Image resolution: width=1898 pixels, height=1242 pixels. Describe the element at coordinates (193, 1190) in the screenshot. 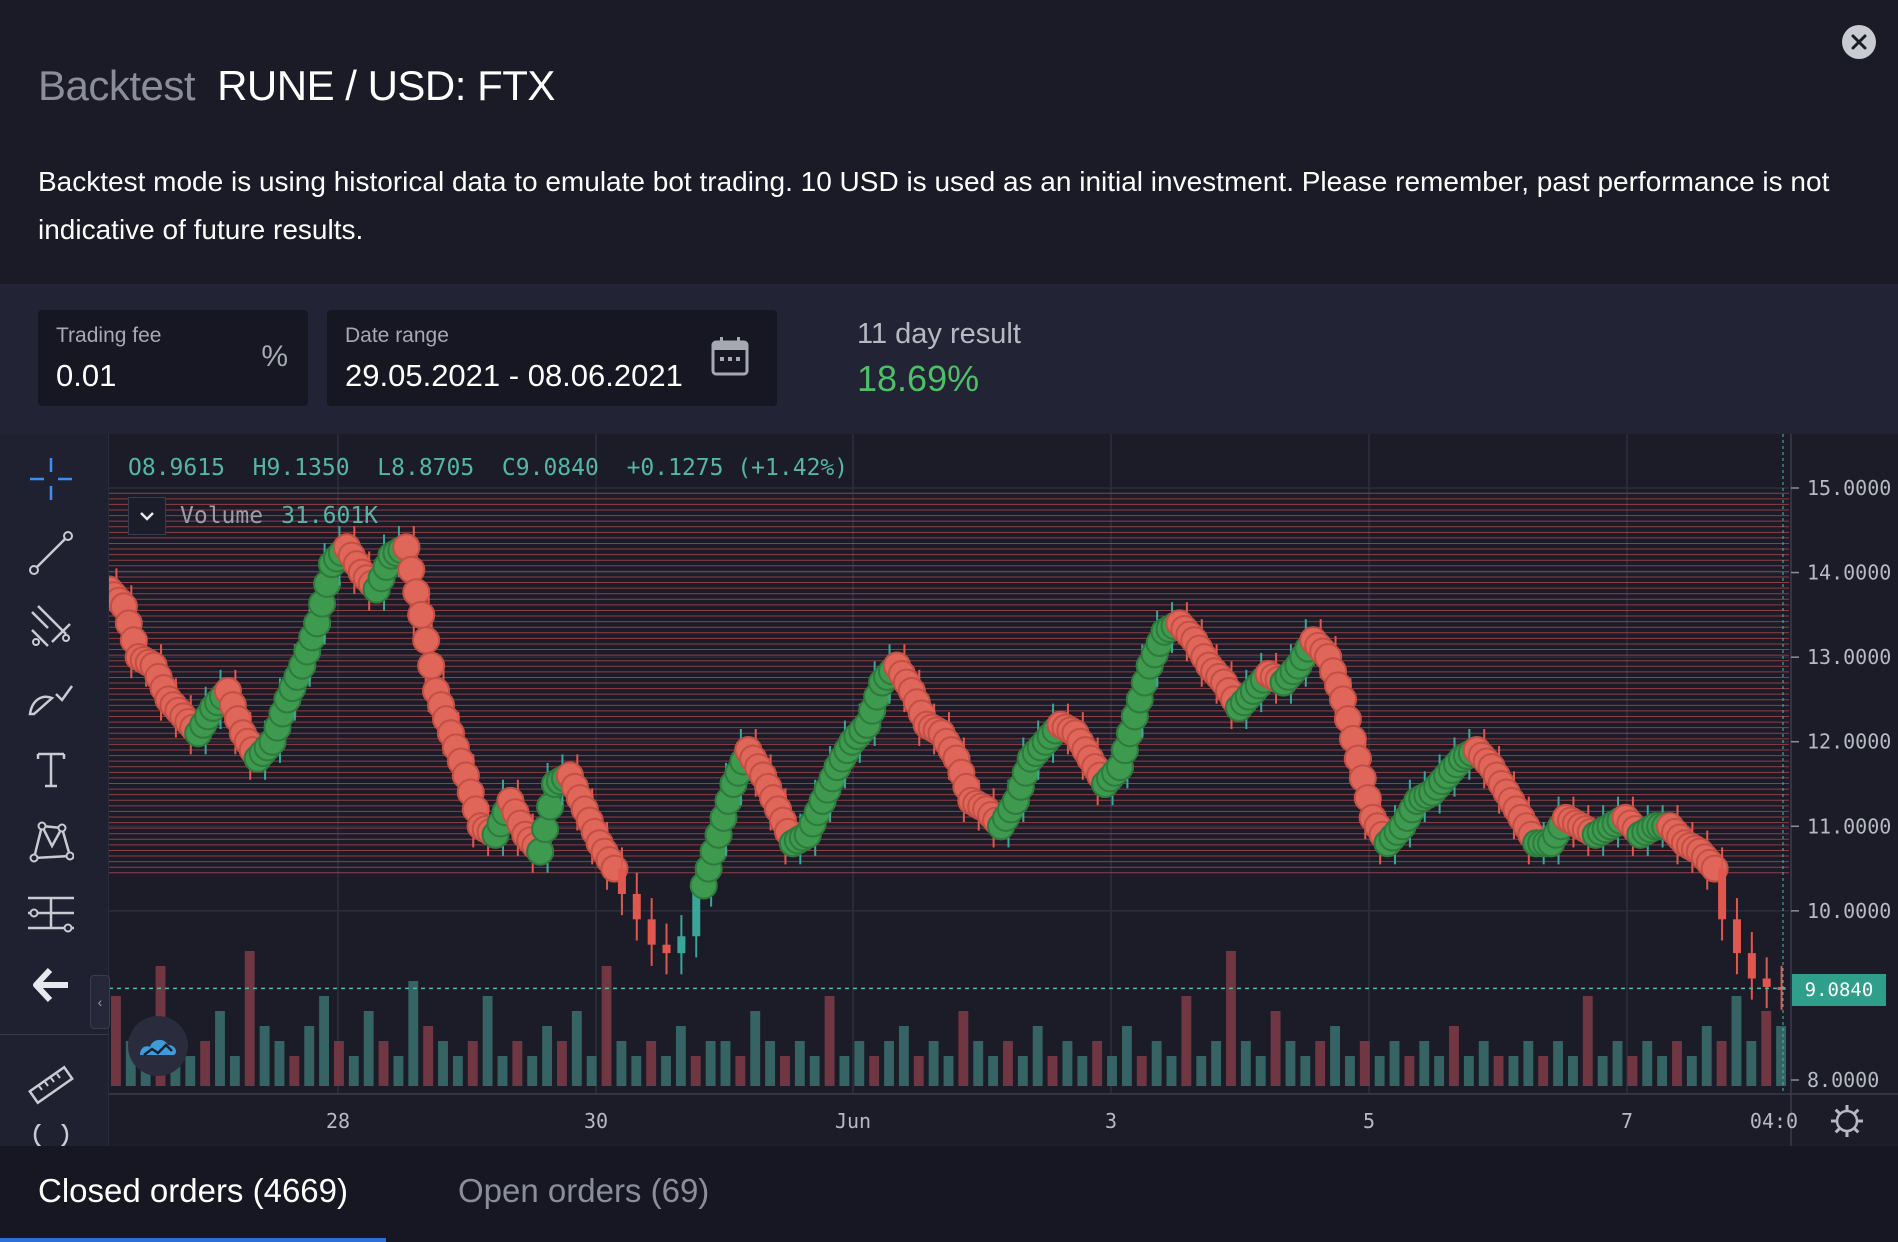

I see `tab-closed-orders: Closed orders (4669)` at that location.